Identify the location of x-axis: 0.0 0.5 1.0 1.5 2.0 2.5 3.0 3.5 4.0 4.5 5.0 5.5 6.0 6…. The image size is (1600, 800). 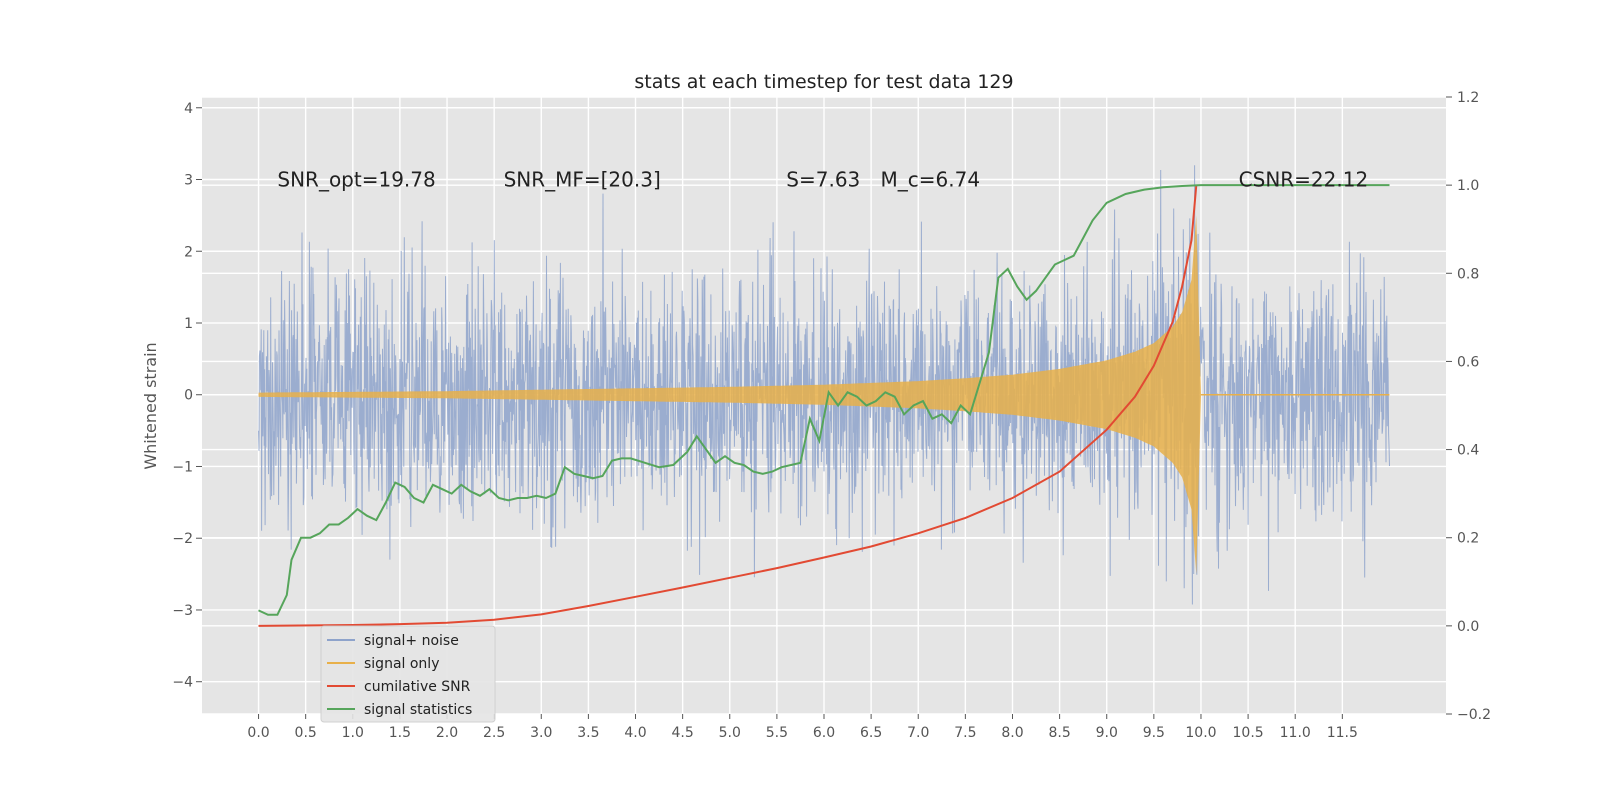
(802, 727).